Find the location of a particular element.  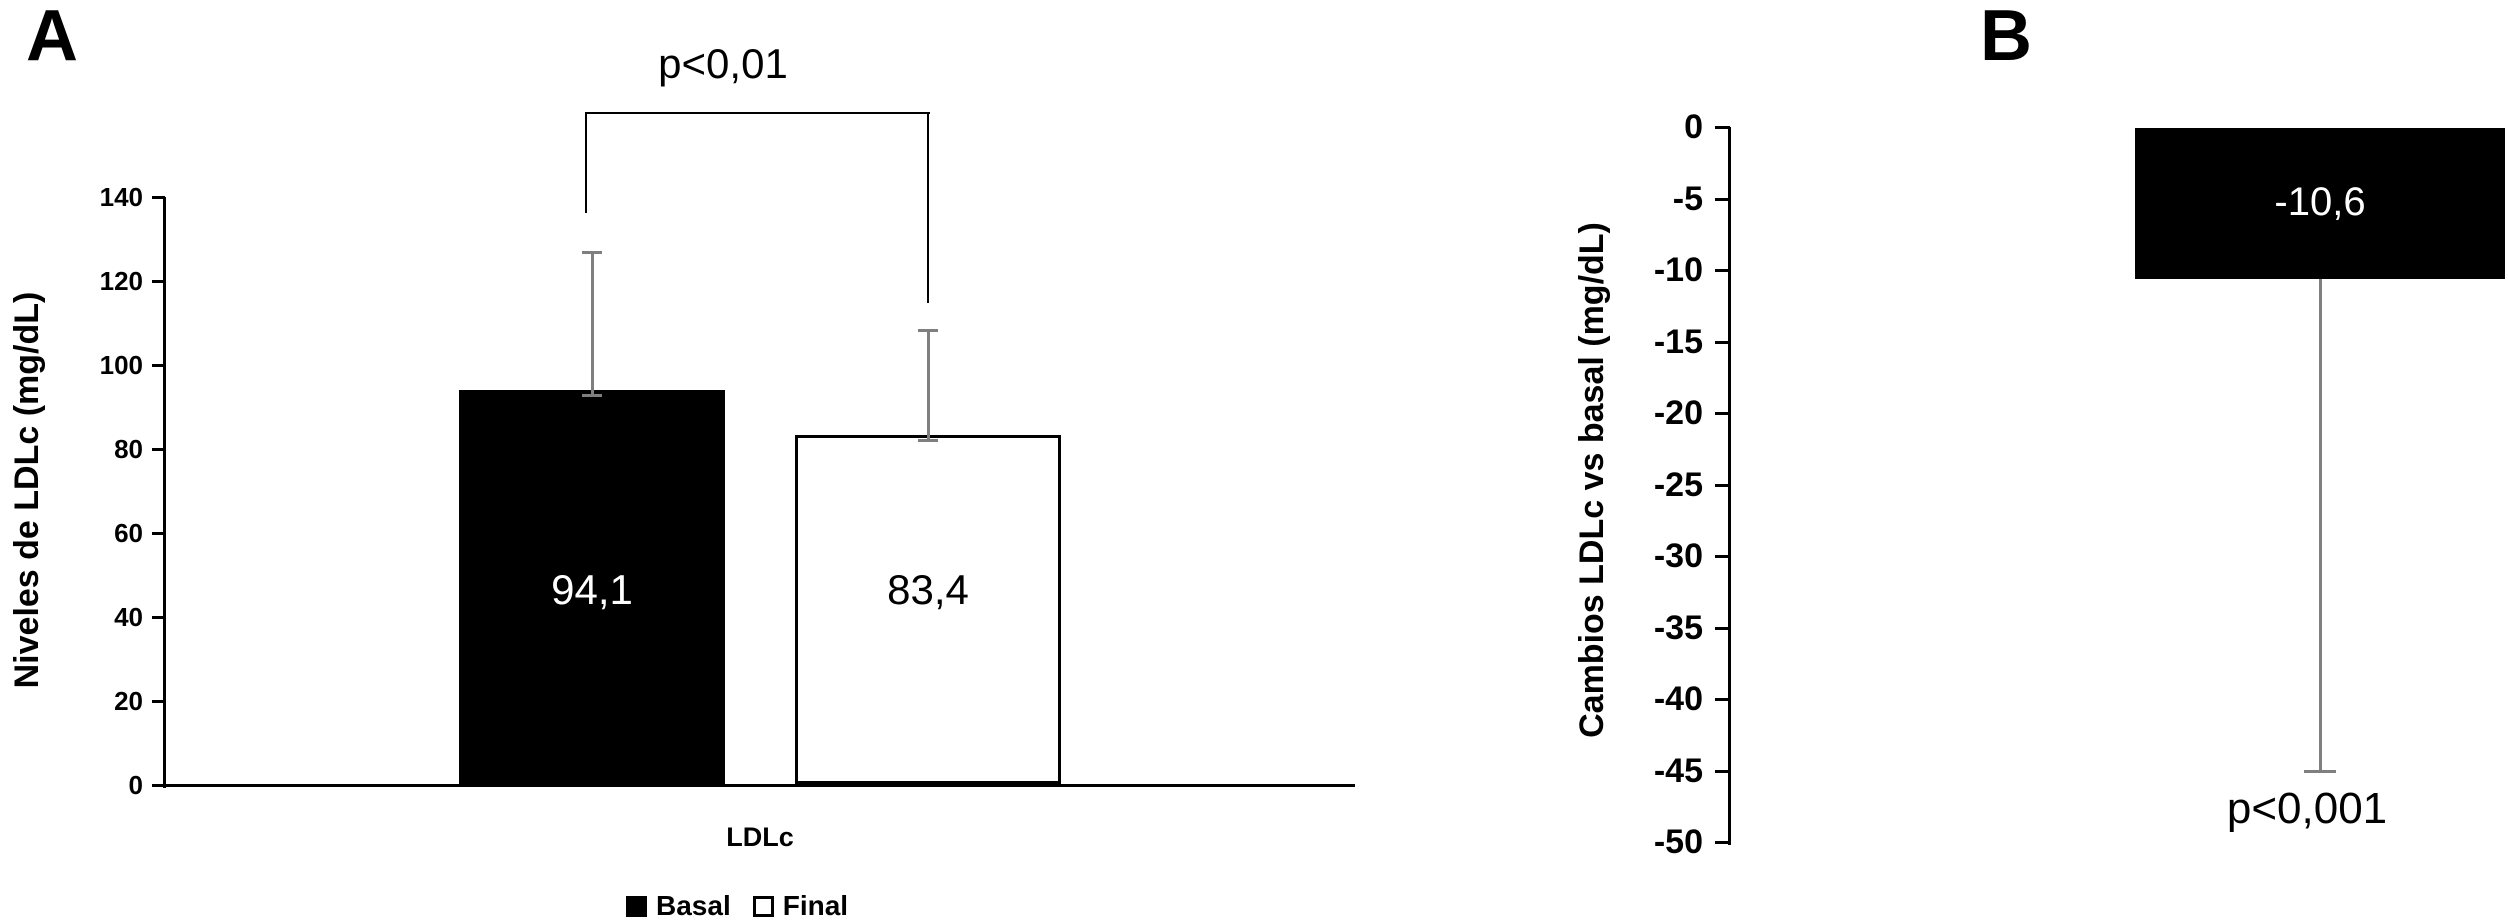

panel-b-y-tick-label: -25 is located at coordinates (1678, 484).